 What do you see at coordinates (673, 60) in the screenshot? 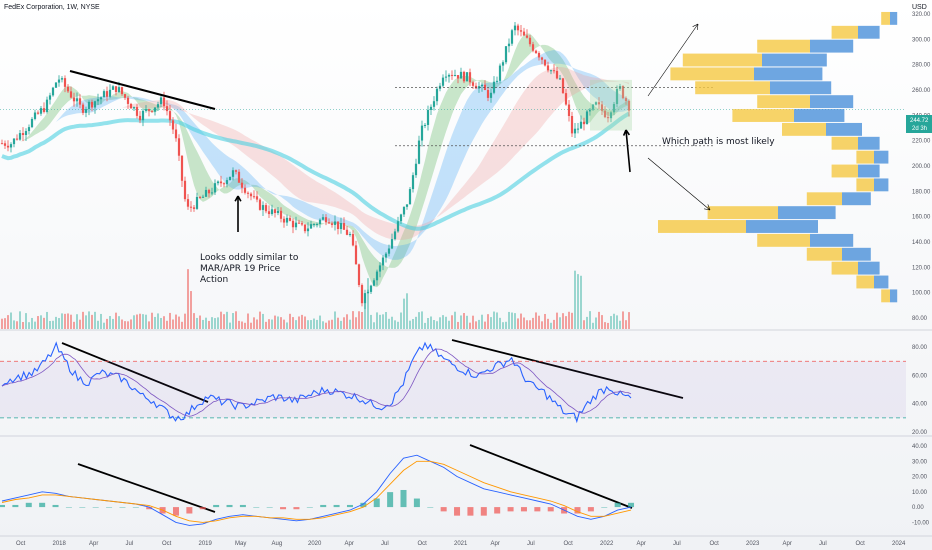
I see `arrow-bull-path` at bounding box center [673, 60].